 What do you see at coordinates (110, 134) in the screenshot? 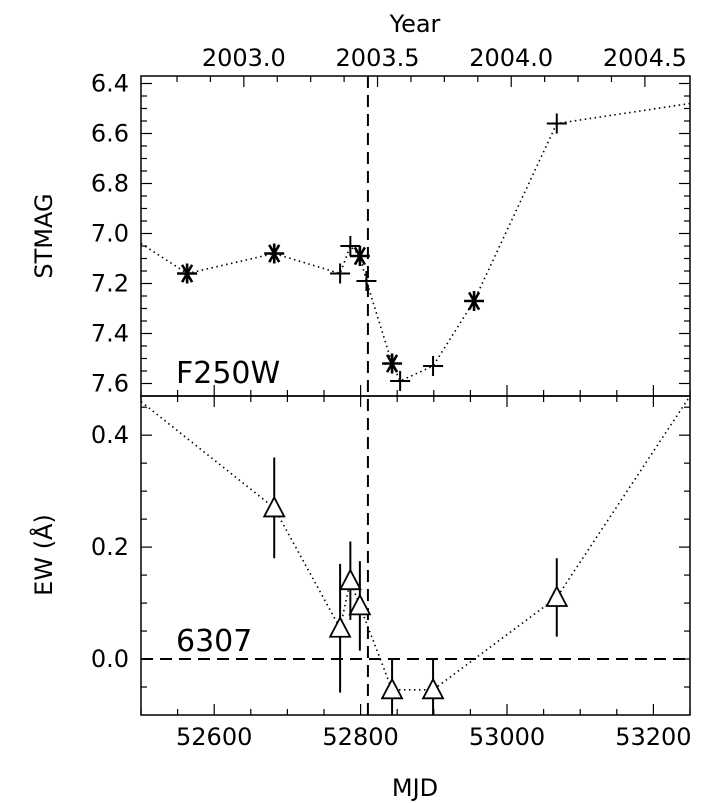
I see `top-y-tick-label: 6.6` at bounding box center [110, 134].